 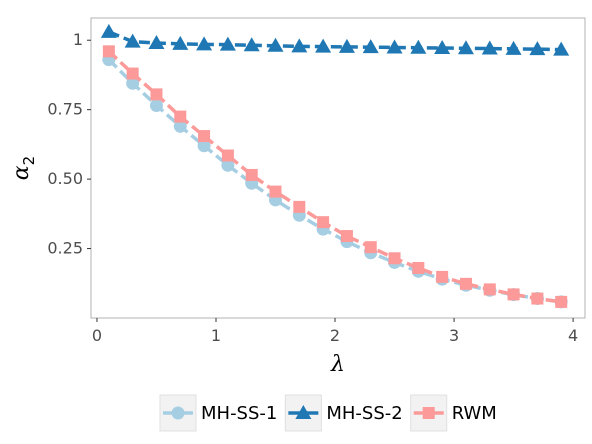 What do you see at coordinates (65, 248) in the screenshot?
I see `y-tick-label: 0.25` at bounding box center [65, 248].